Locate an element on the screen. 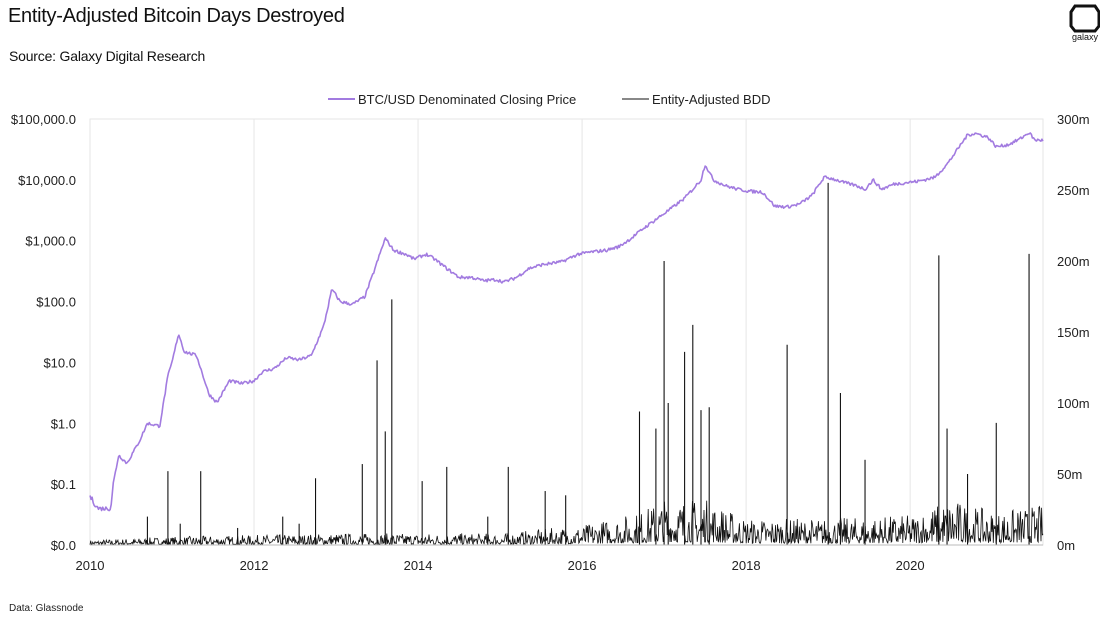 This screenshot has height=622, width=1100. x-tick-label: 2018 is located at coordinates (746, 565).